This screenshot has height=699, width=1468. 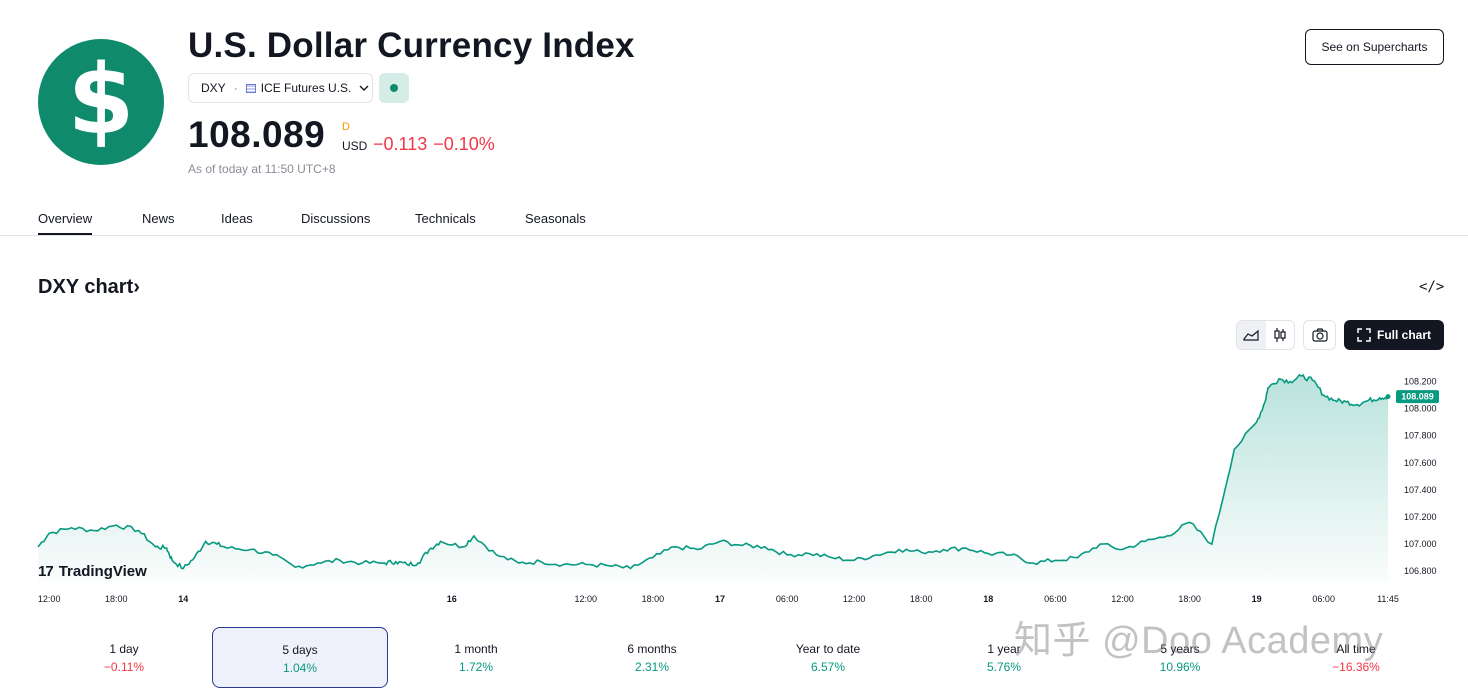 What do you see at coordinates (1004, 667) in the screenshot?
I see `period-change: 5.76%` at bounding box center [1004, 667].